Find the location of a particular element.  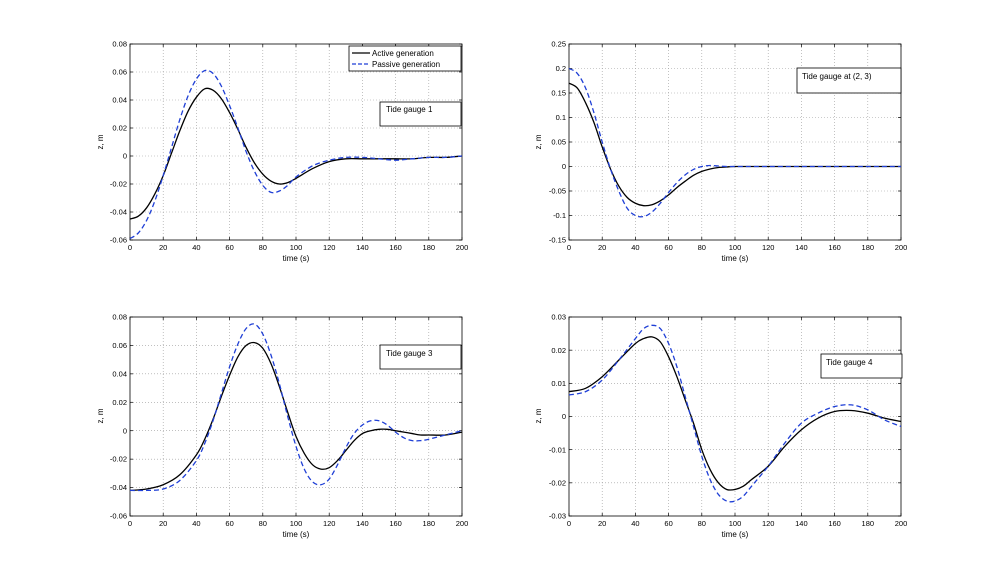

y-tick-label: 0.2 is located at coordinates (561, 68).